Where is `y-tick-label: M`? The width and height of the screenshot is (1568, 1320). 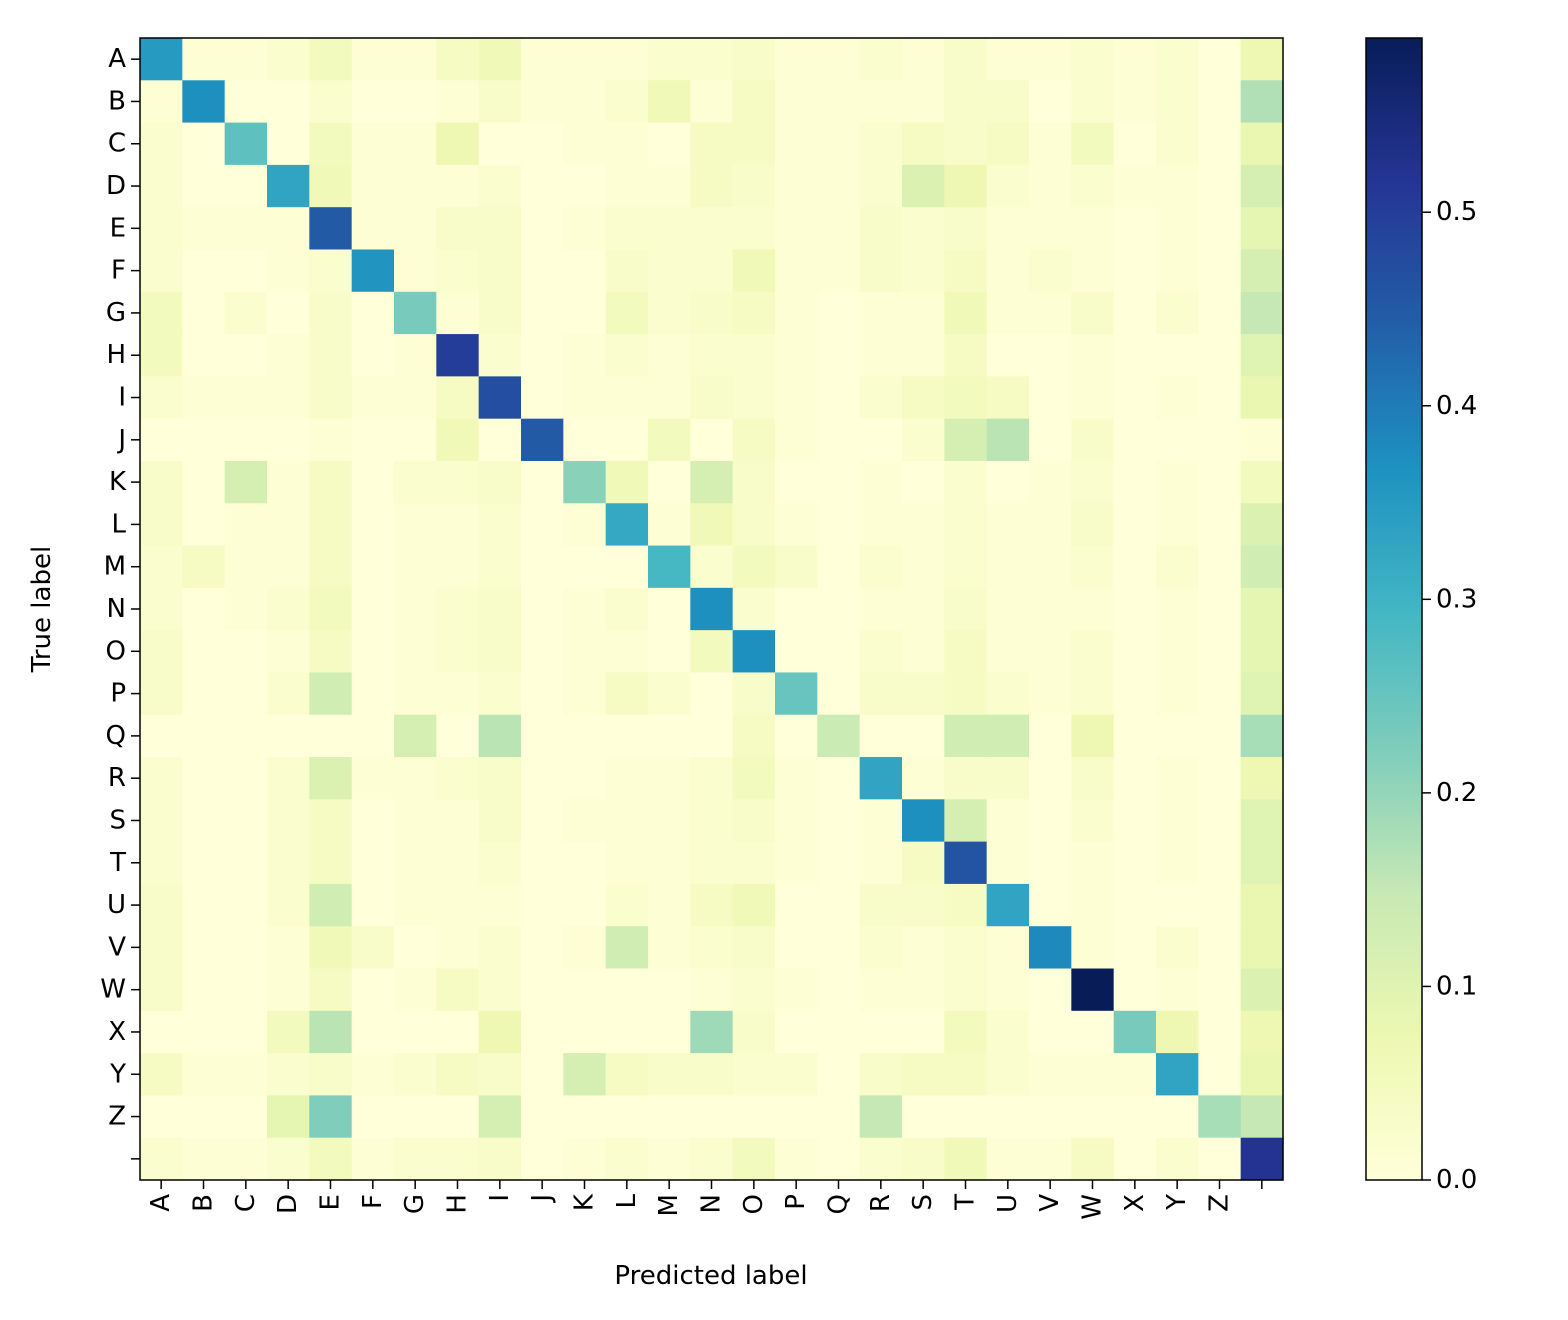
y-tick-label: M is located at coordinates (115, 567).